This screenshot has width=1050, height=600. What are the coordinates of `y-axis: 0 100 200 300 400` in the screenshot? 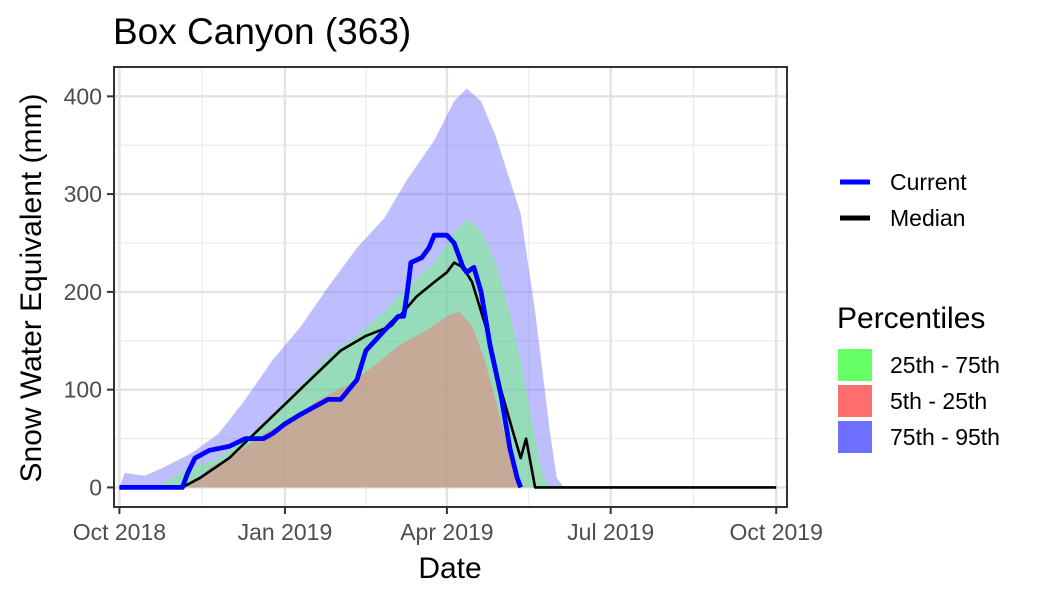 It's located at (89, 291).